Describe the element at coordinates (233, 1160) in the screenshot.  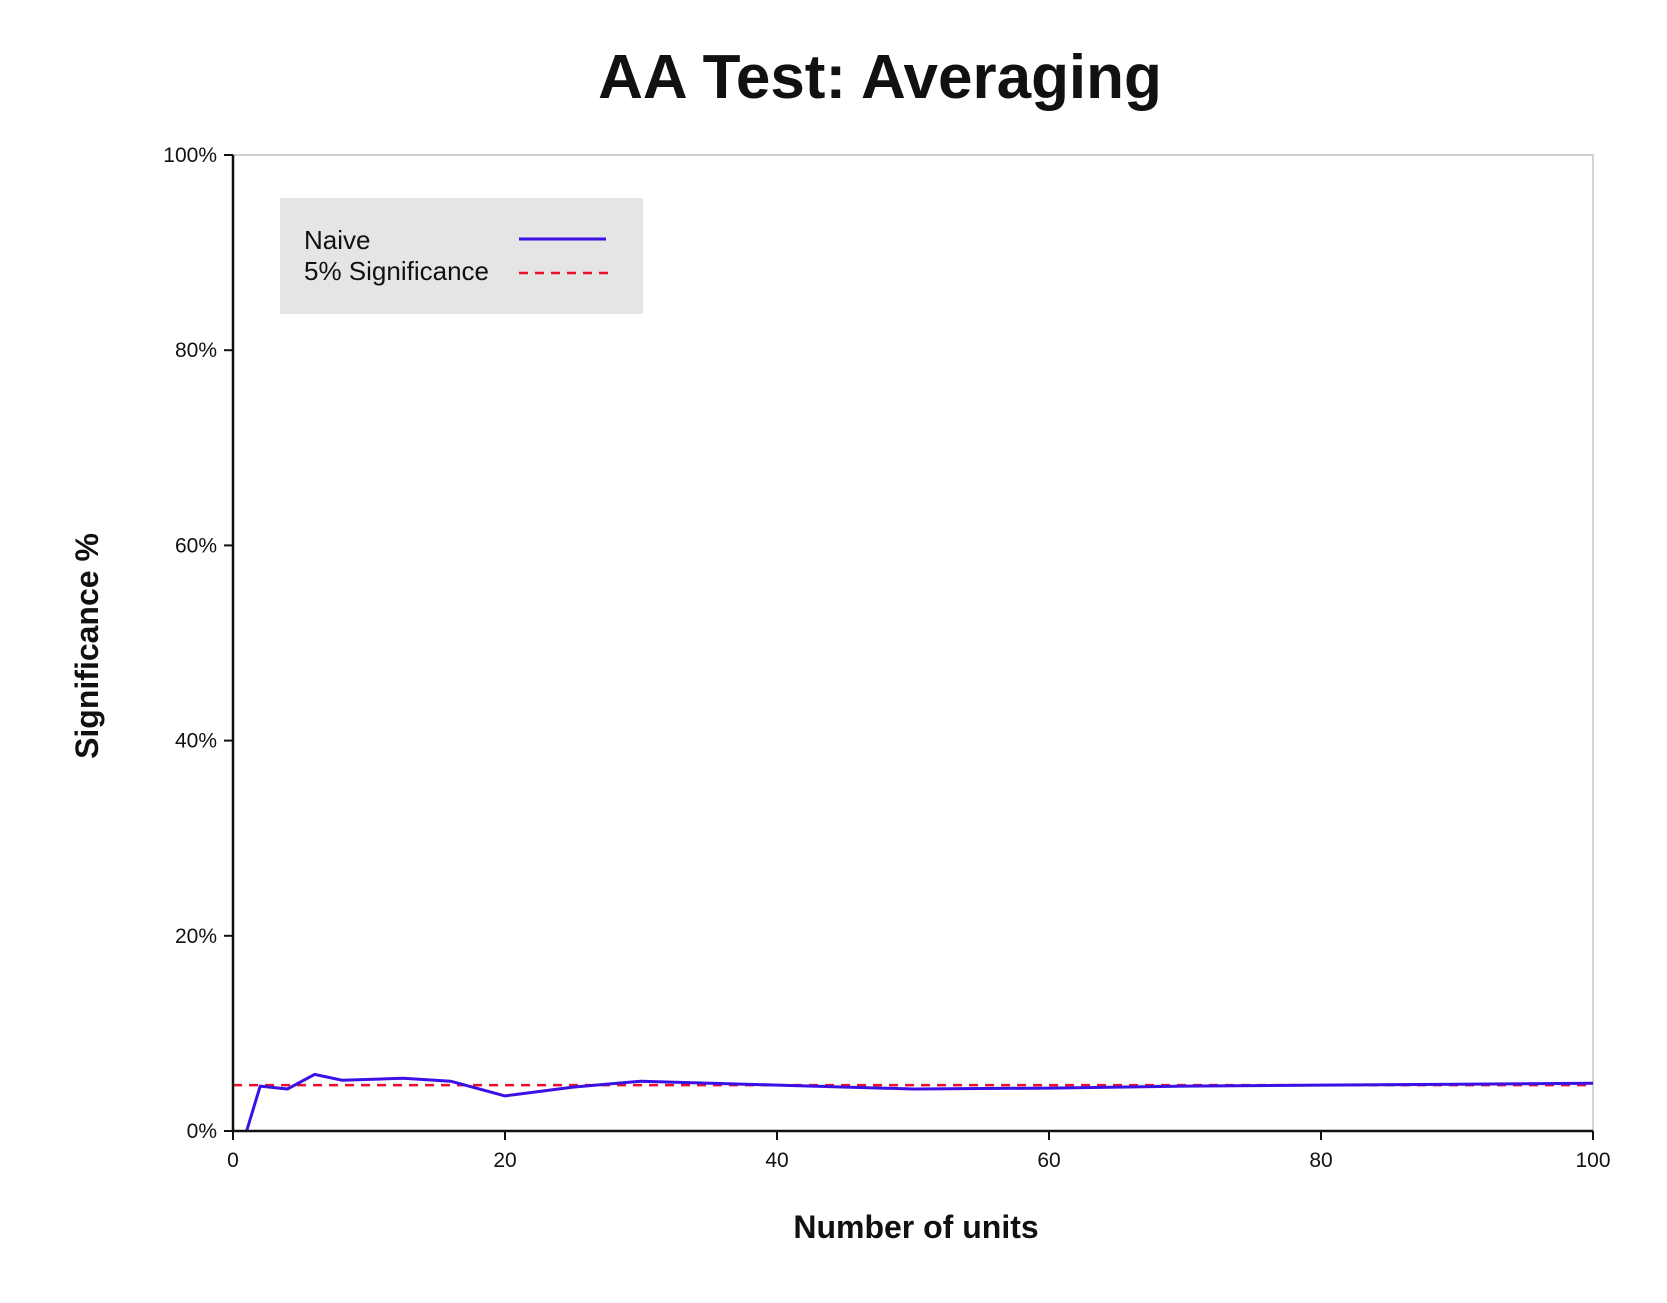
I see `x-tick-label: 0` at that location.